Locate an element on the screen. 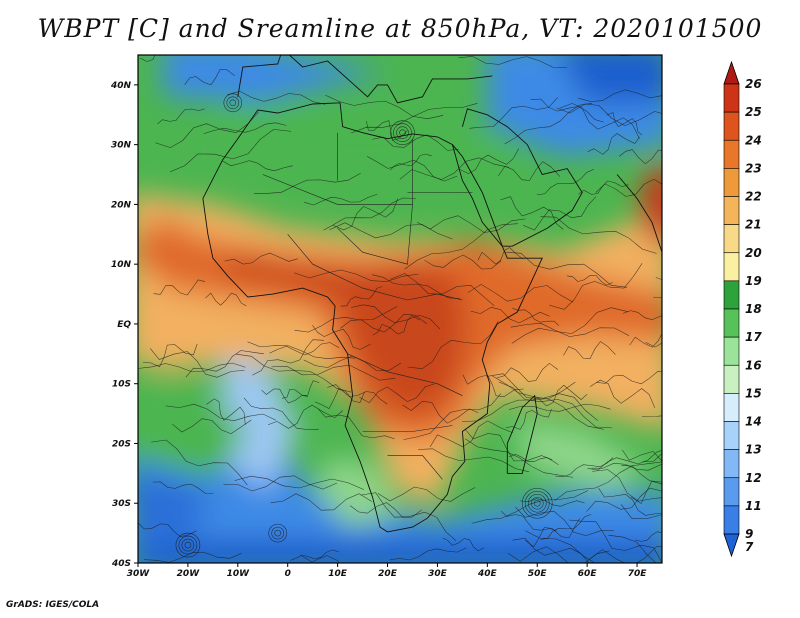  colorbar-label: 18 is located at coordinates (753, 309).